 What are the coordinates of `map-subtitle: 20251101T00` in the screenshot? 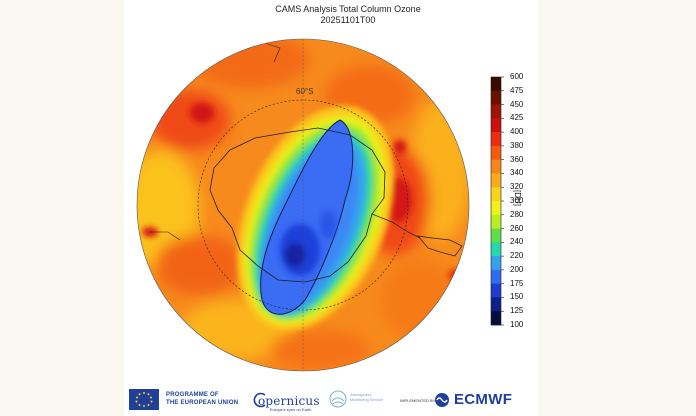 It's located at (348, 20).